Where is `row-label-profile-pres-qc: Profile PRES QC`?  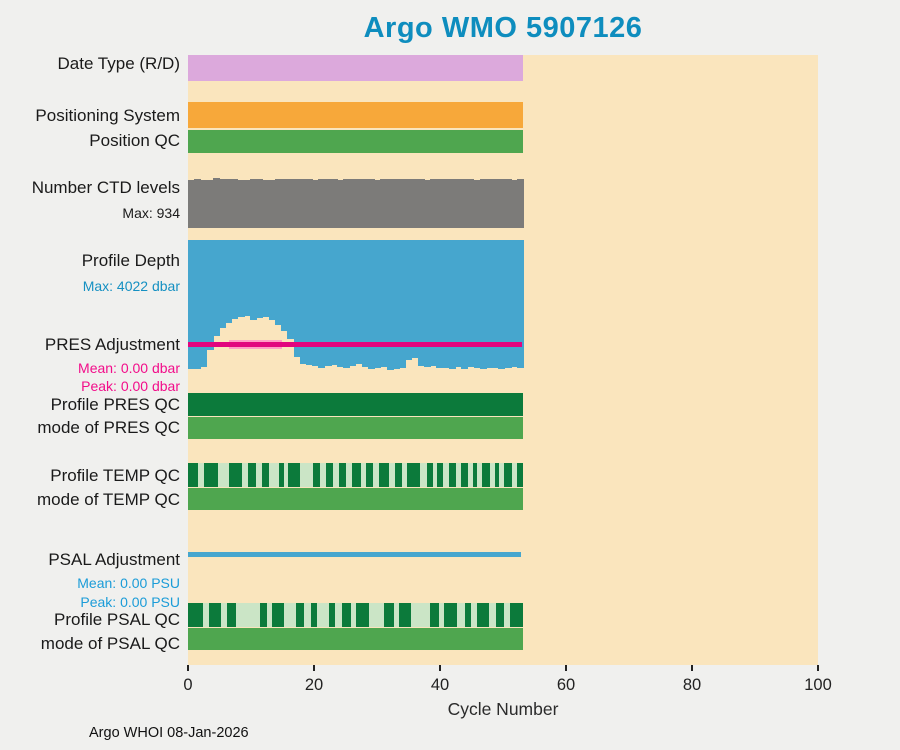 row-label-profile-pres-qc: Profile PRES QC is located at coordinates (115, 404).